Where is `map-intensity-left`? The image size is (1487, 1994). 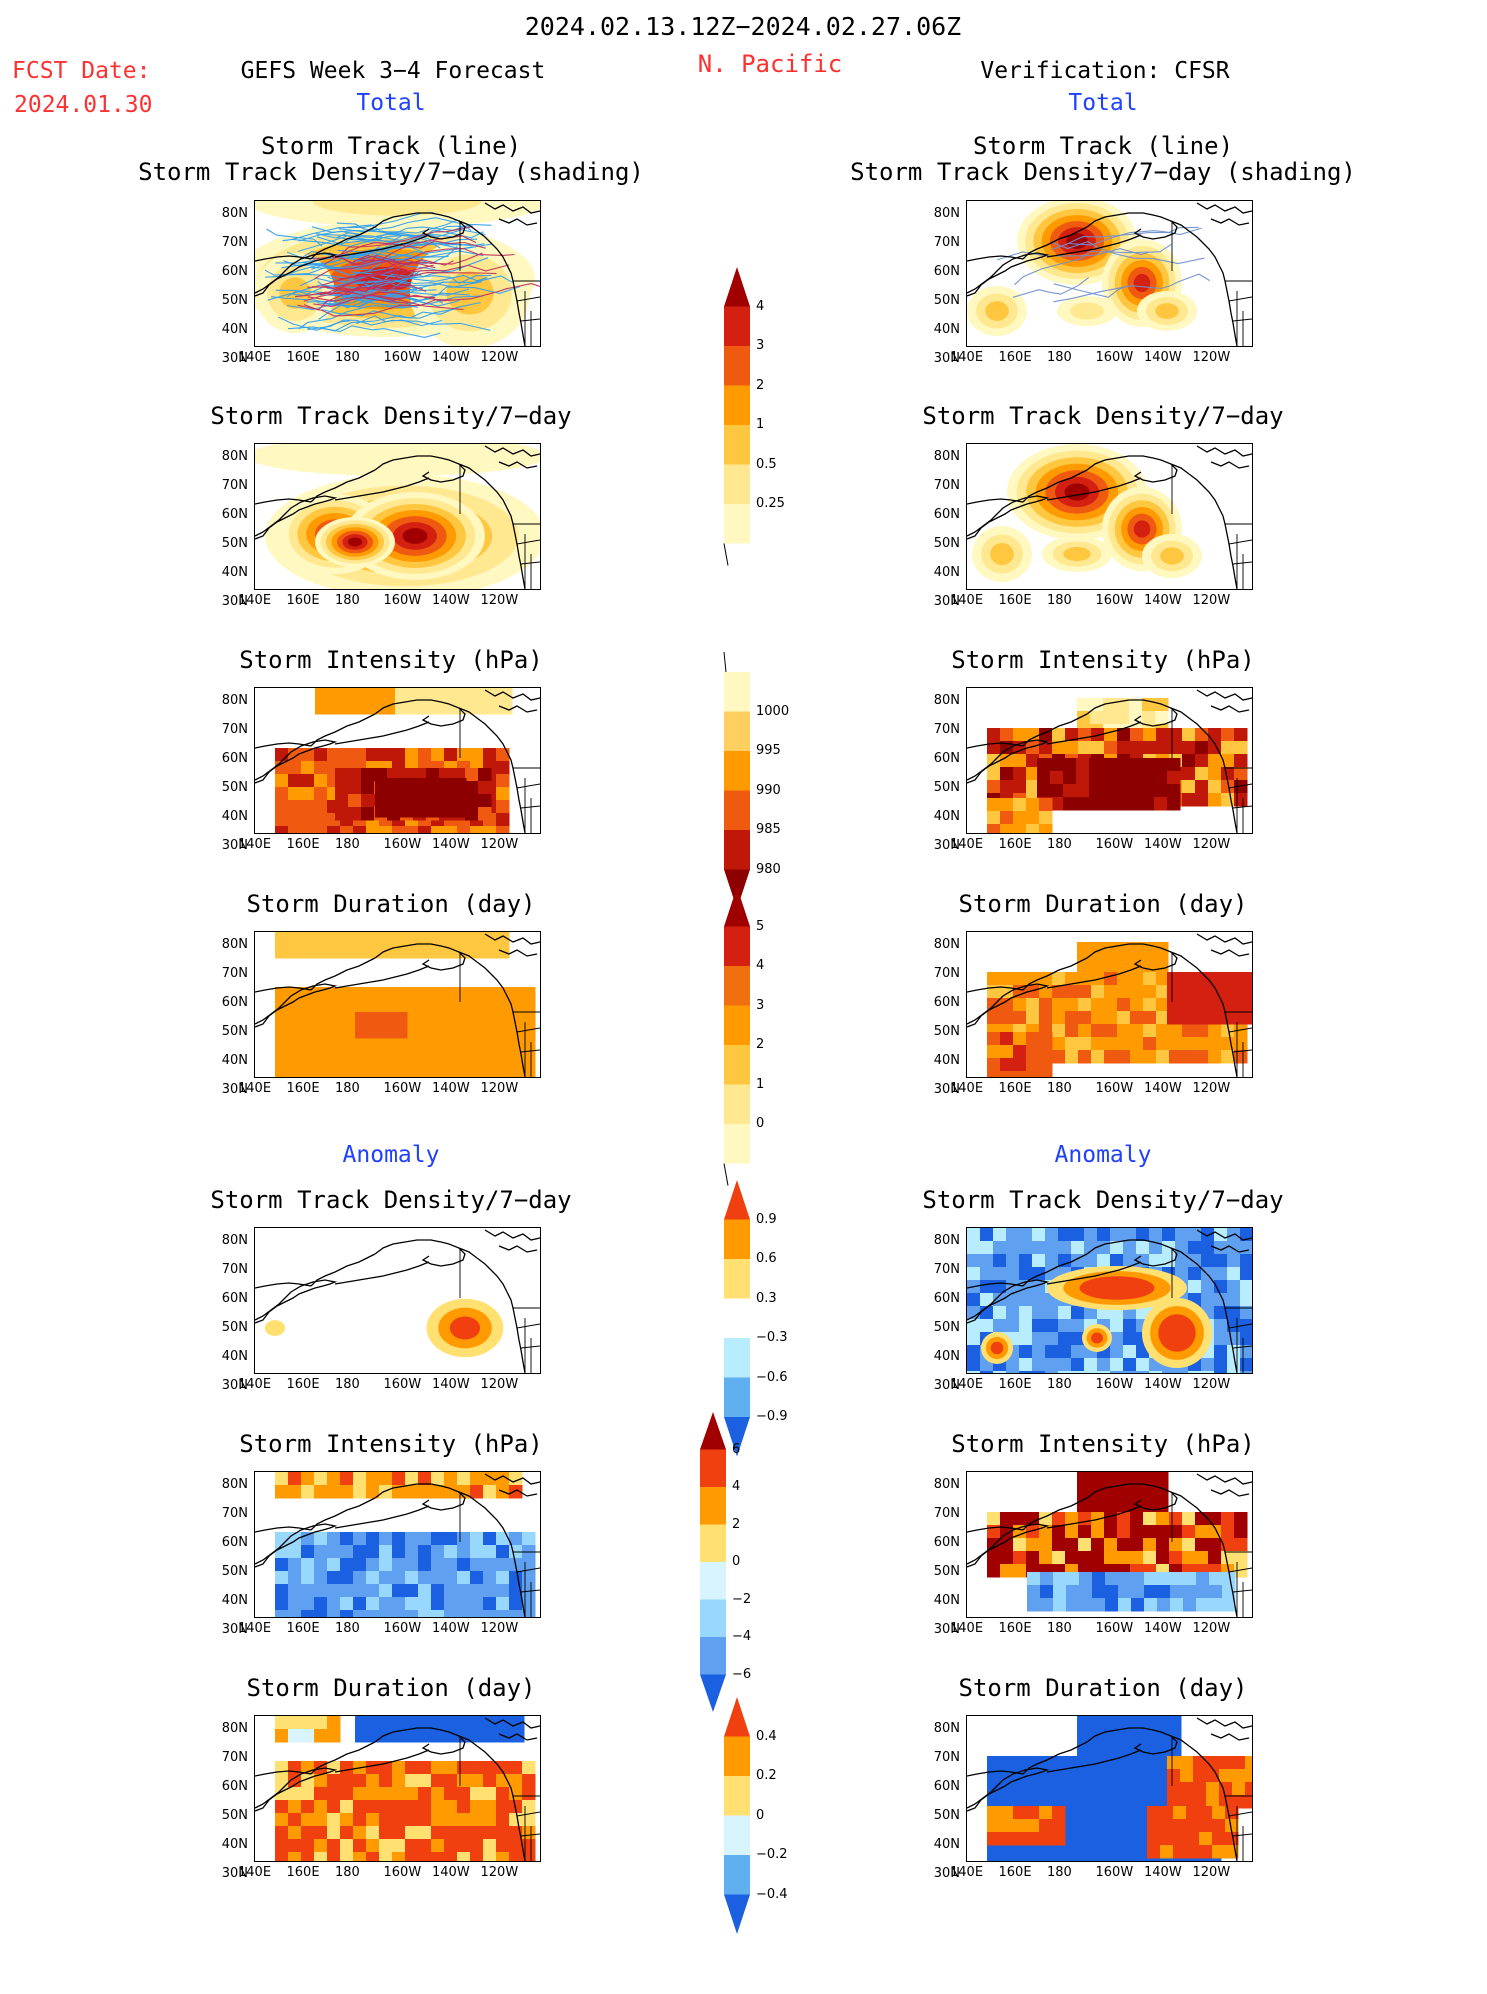 map-intensity-left is located at coordinates (397, 760).